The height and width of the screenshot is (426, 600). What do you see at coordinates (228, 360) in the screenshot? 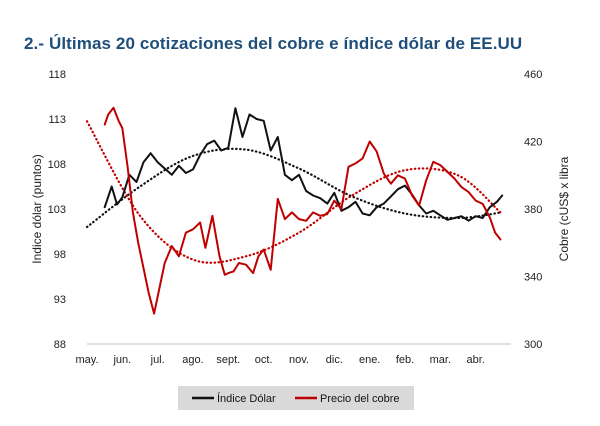
I see `x-tick-label: sept.` at bounding box center [228, 360].